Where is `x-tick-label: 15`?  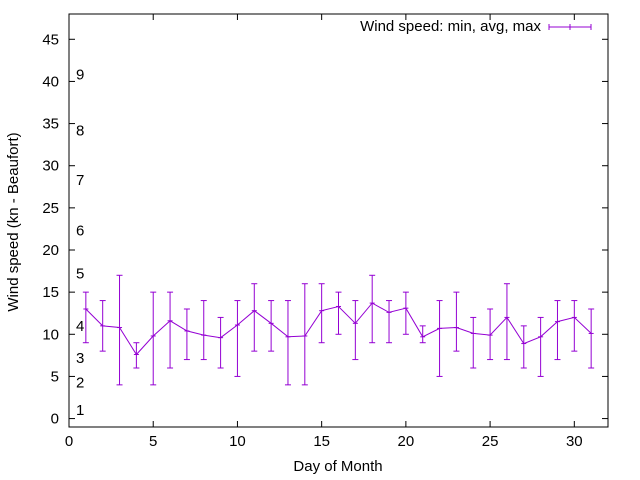
x-tick-label: 15 is located at coordinates (321, 441).